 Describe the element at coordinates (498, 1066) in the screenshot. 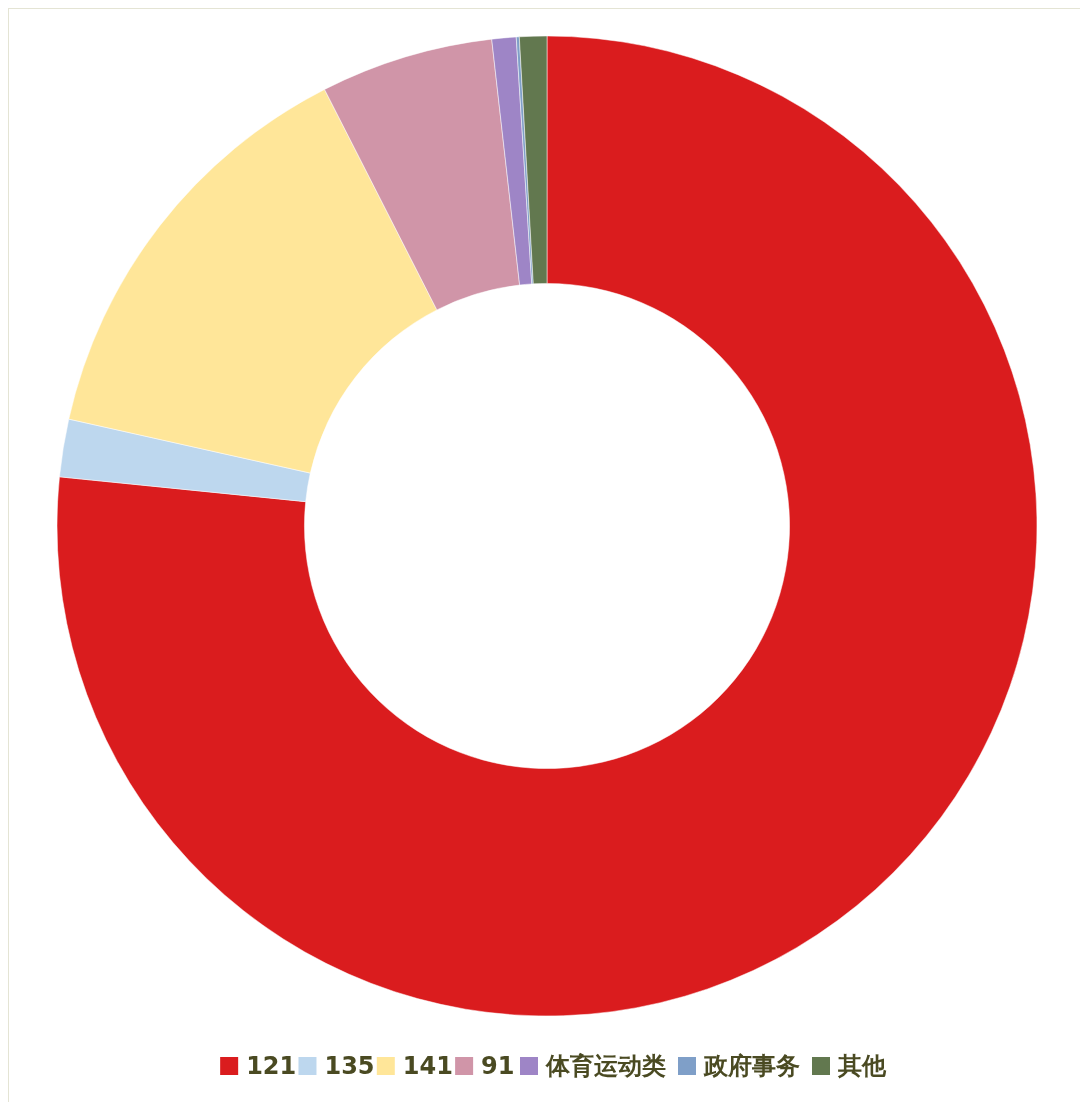

I see `legend-label: 91` at that location.